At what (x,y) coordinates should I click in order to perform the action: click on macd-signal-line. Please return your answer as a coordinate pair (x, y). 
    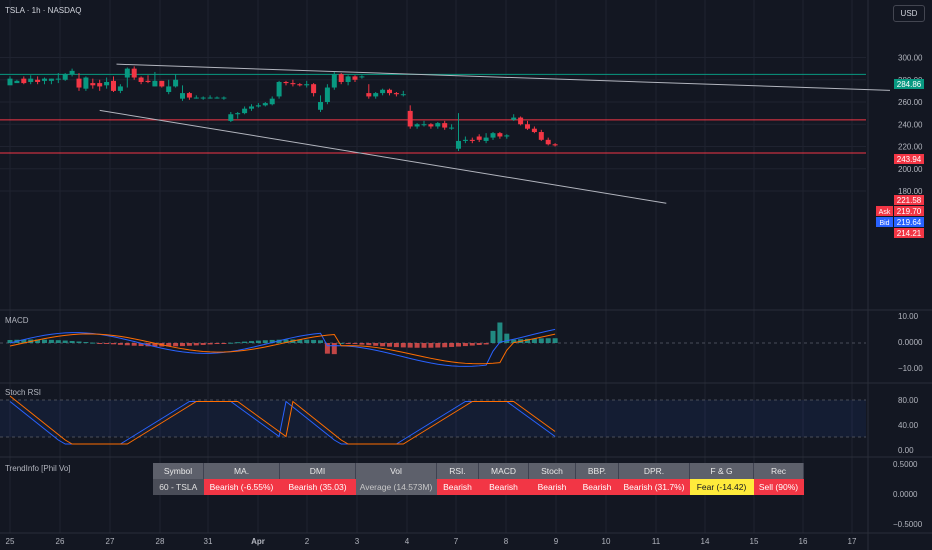
    Looking at the image, I should click on (282, 349).